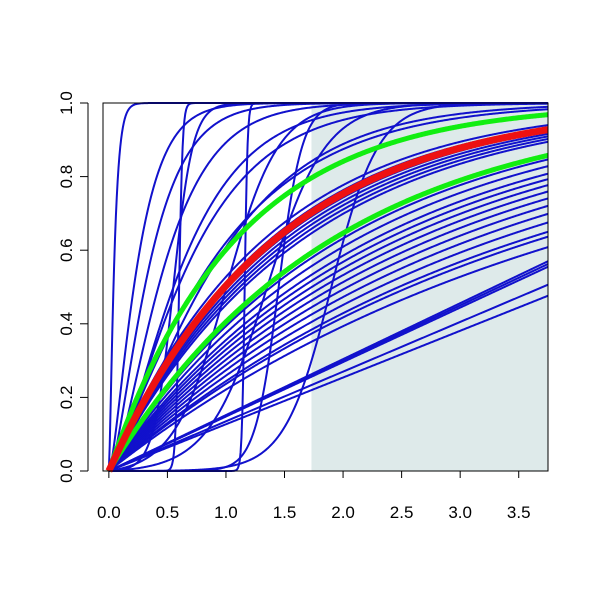 This screenshot has height=600, width=600. Describe the element at coordinates (66, 103) in the screenshot. I see `y-tick-label-5: 1.0` at that location.